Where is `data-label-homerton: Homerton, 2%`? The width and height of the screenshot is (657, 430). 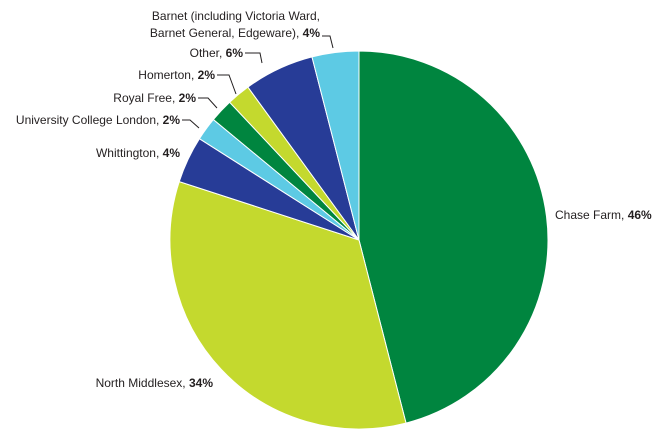 data-label-homerton: Homerton, 2% is located at coordinates (176, 75).